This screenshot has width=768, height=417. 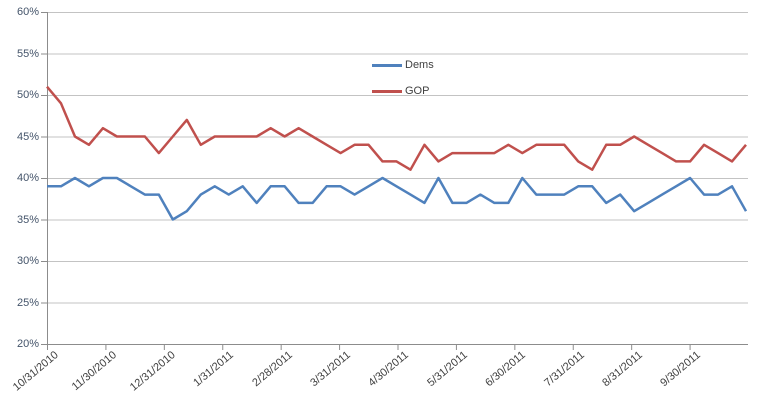 What do you see at coordinates (27, 302) in the screenshot?
I see `y-axis-tick-label: 25%` at bounding box center [27, 302].